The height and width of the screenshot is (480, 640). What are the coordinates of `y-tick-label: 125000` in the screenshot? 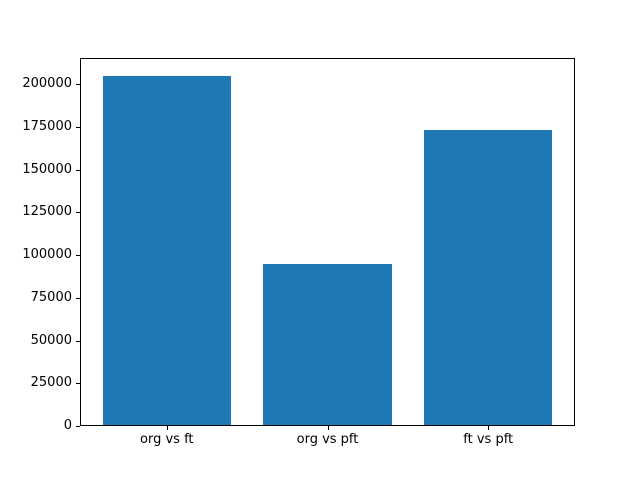 It's located at (47, 212).